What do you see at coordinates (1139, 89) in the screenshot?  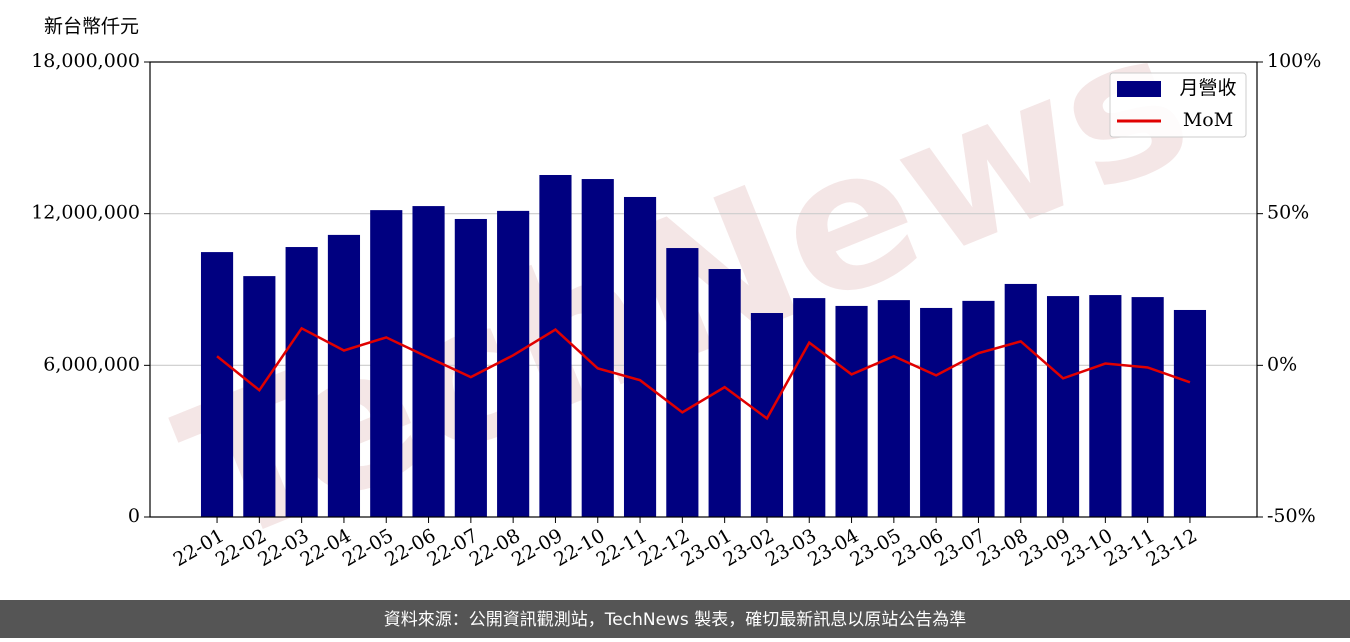 I see `legend-swatch` at bounding box center [1139, 89].